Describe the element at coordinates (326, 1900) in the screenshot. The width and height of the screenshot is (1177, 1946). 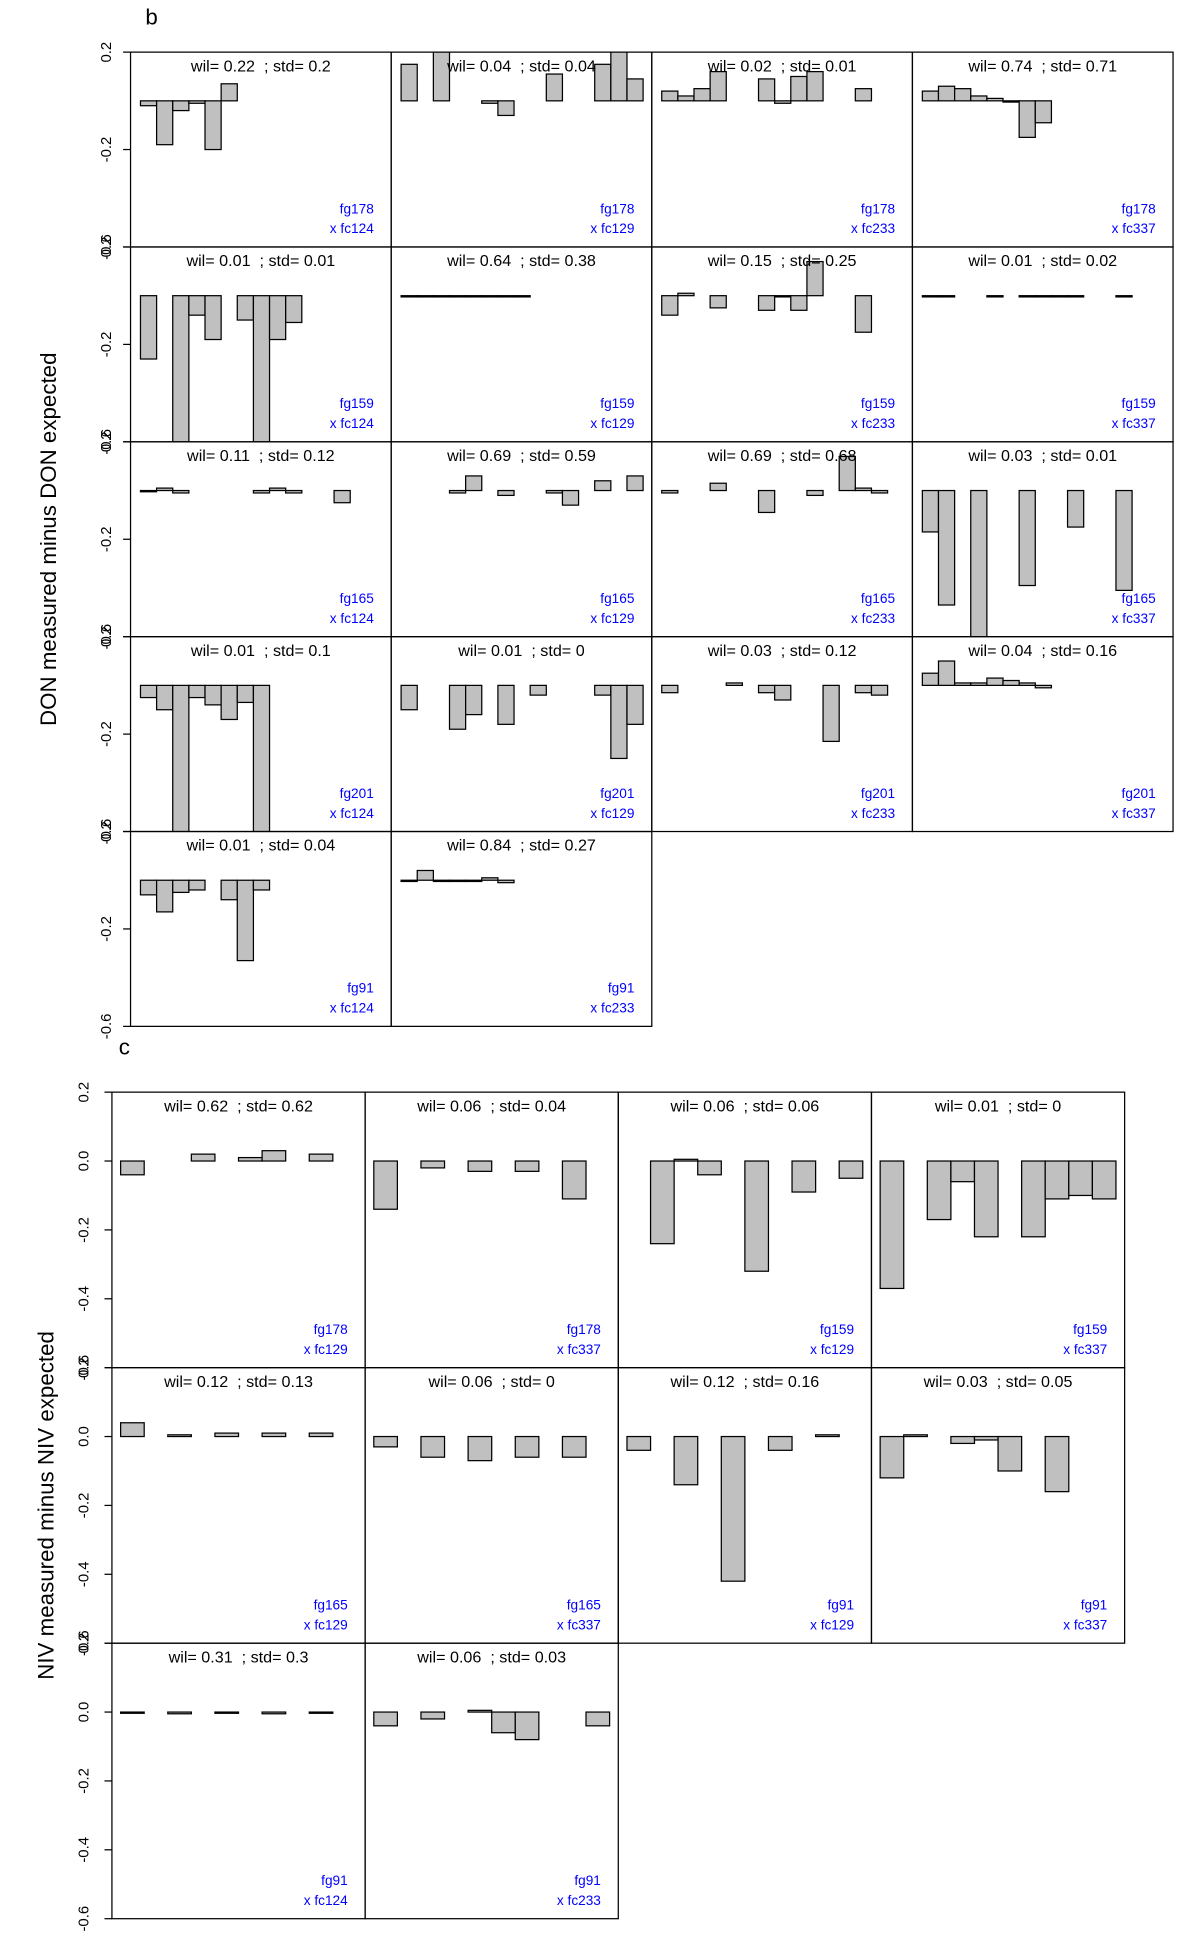
I see `strain-label: x fc124` at that location.